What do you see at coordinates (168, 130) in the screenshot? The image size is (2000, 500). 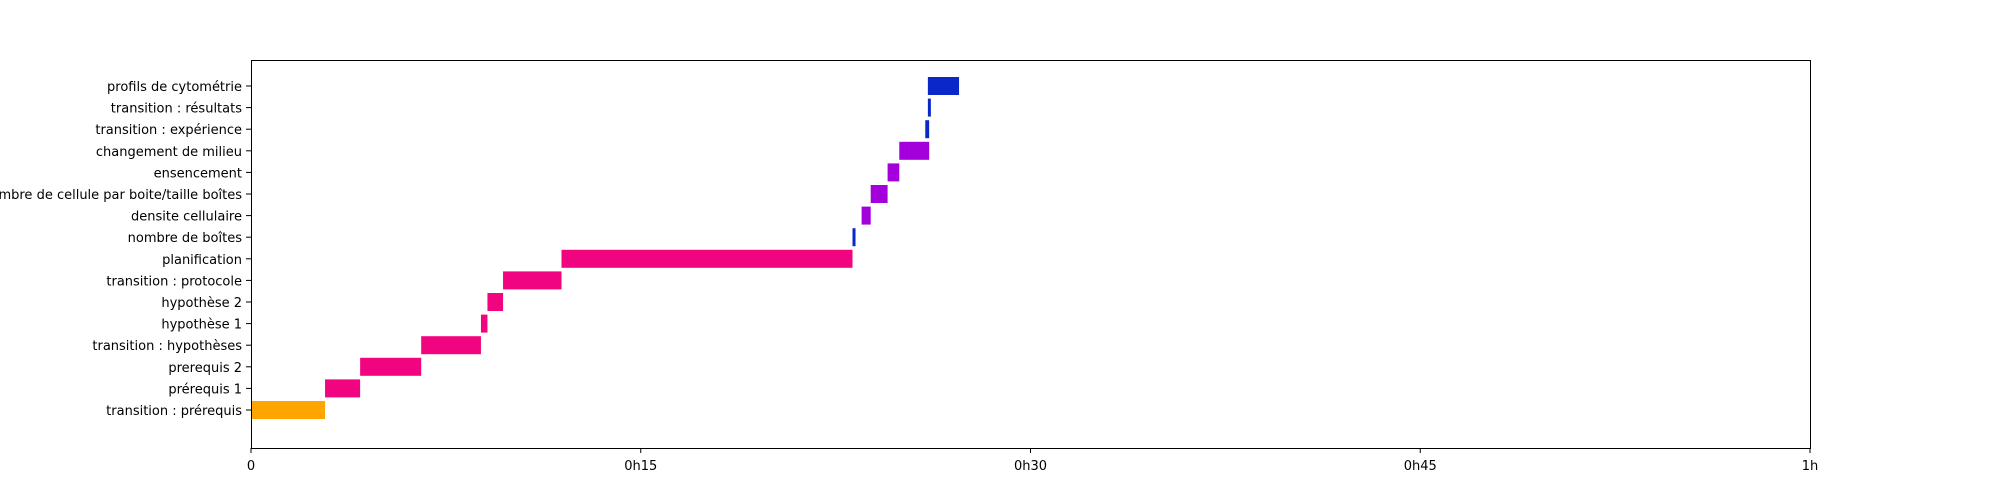 I see `y-tick-label: transition : expérience` at bounding box center [168, 130].